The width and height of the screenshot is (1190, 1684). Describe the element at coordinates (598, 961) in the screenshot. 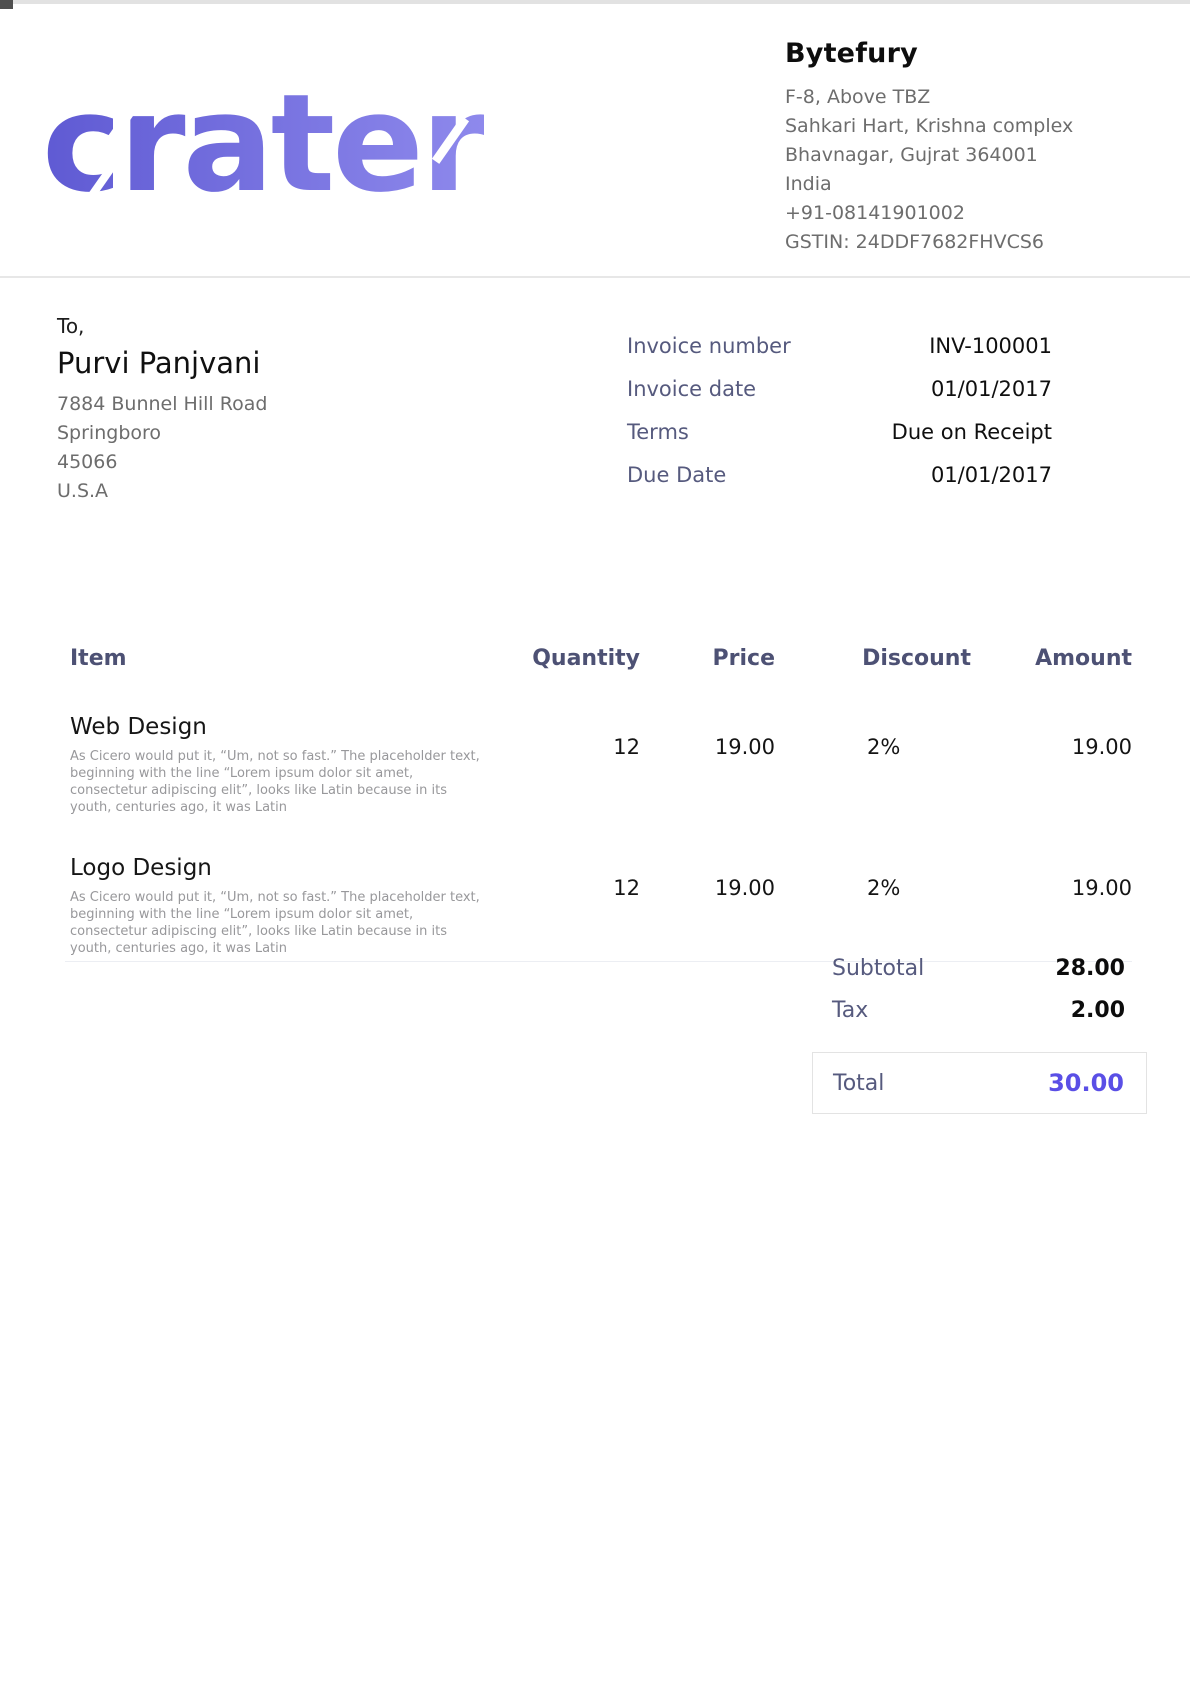

I see `table-bottom-divider` at that location.